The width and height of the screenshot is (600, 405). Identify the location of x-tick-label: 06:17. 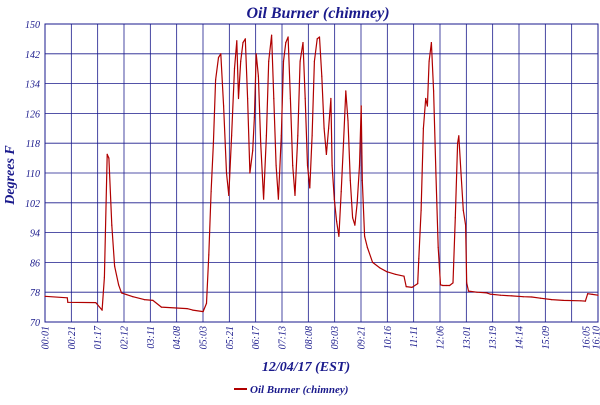
(256, 337).